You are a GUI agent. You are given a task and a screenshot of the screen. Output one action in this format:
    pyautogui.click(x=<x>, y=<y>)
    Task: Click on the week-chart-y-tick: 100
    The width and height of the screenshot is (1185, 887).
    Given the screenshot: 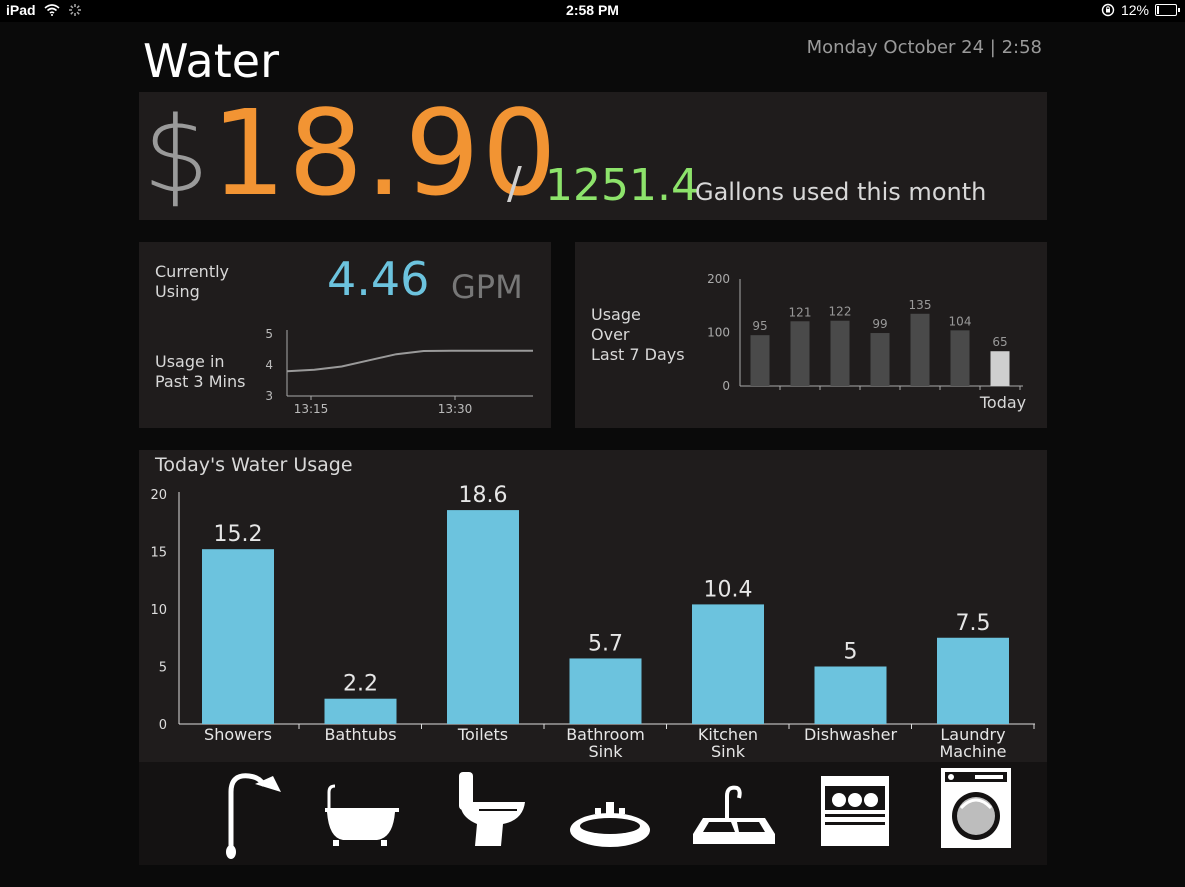 What is the action you would take?
    pyautogui.click(x=718, y=333)
    